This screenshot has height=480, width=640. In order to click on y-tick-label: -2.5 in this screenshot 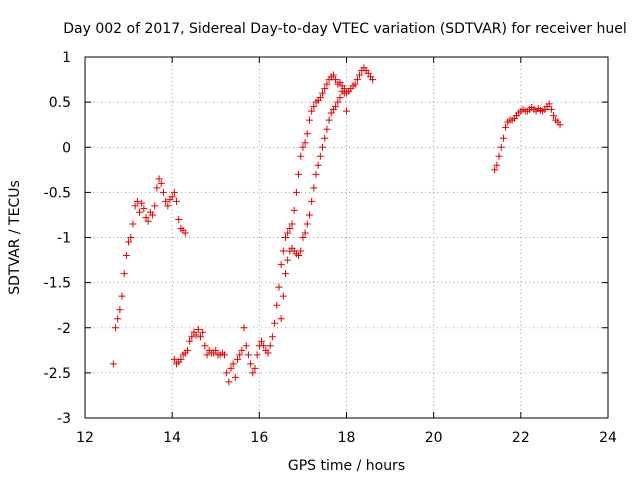, I will do `click(57, 374)`.